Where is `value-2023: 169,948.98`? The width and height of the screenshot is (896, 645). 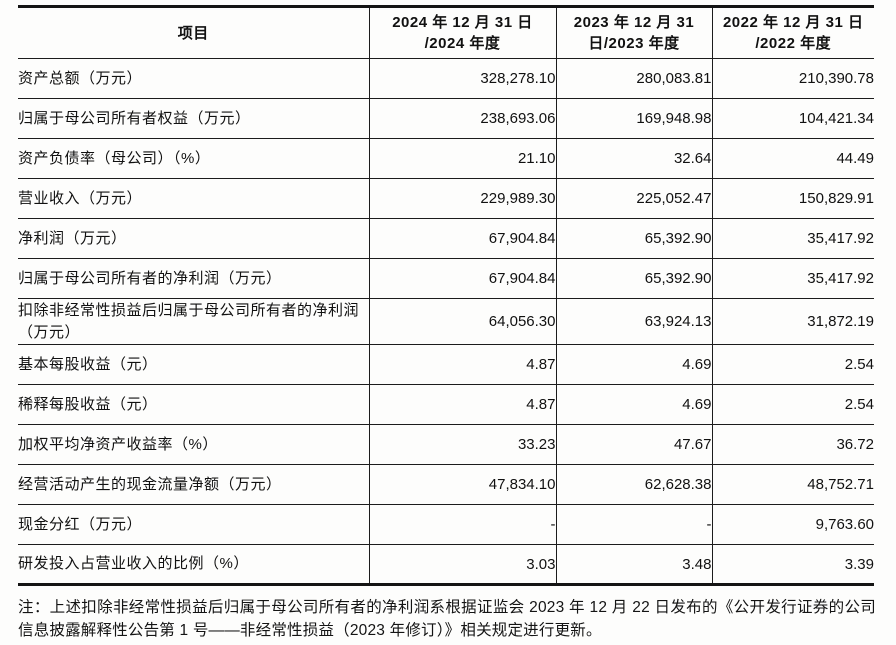 value-2023: 169,948.98 is located at coordinates (633, 118).